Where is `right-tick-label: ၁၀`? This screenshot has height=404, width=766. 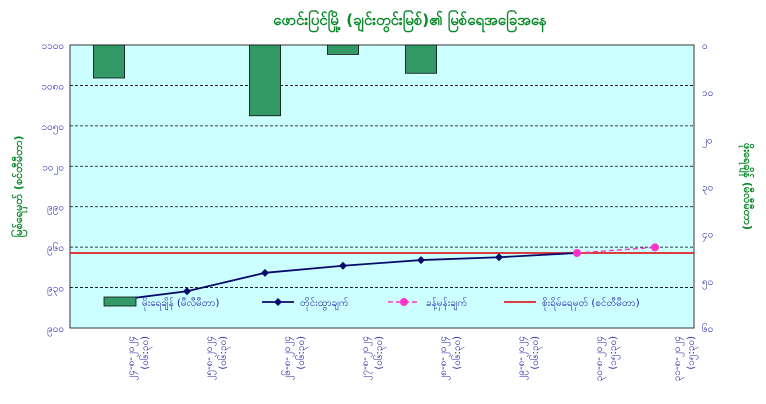 right-tick-label: ၁၀ is located at coordinates (707, 93).